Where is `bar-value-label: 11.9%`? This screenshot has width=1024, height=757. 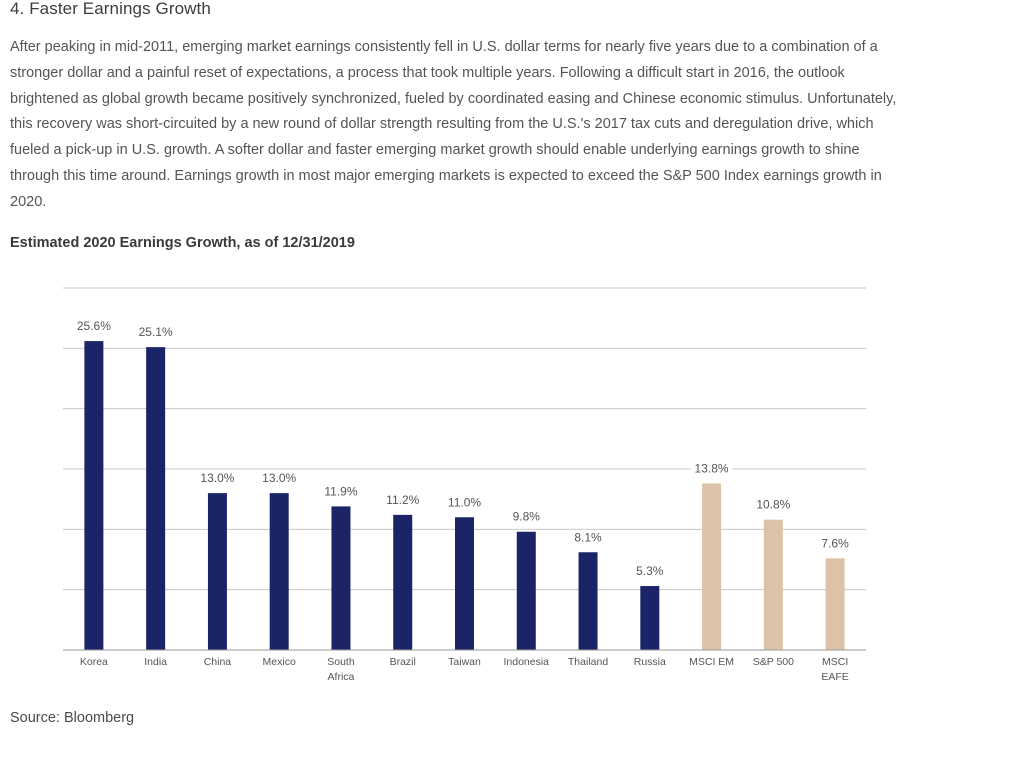 bar-value-label: 11.9% is located at coordinates (340, 491).